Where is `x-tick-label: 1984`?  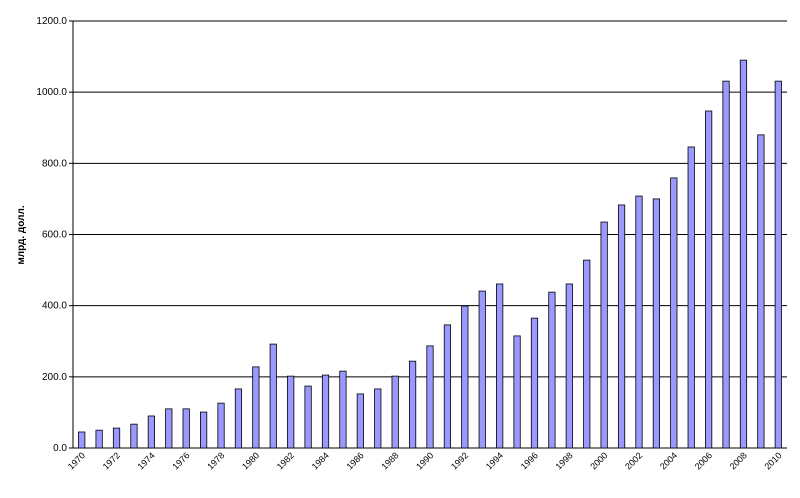
x-tick-label: 1984 is located at coordinates (320, 460).